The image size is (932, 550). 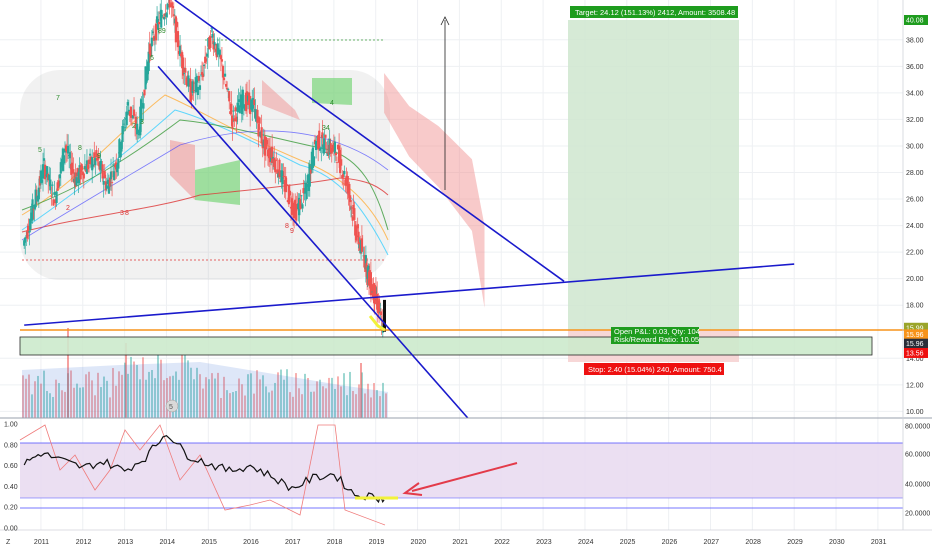 I want to click on oscillator-right-axis: 80.0000 60.0000 40.0000 20.0000, so click(x=917, y=471).